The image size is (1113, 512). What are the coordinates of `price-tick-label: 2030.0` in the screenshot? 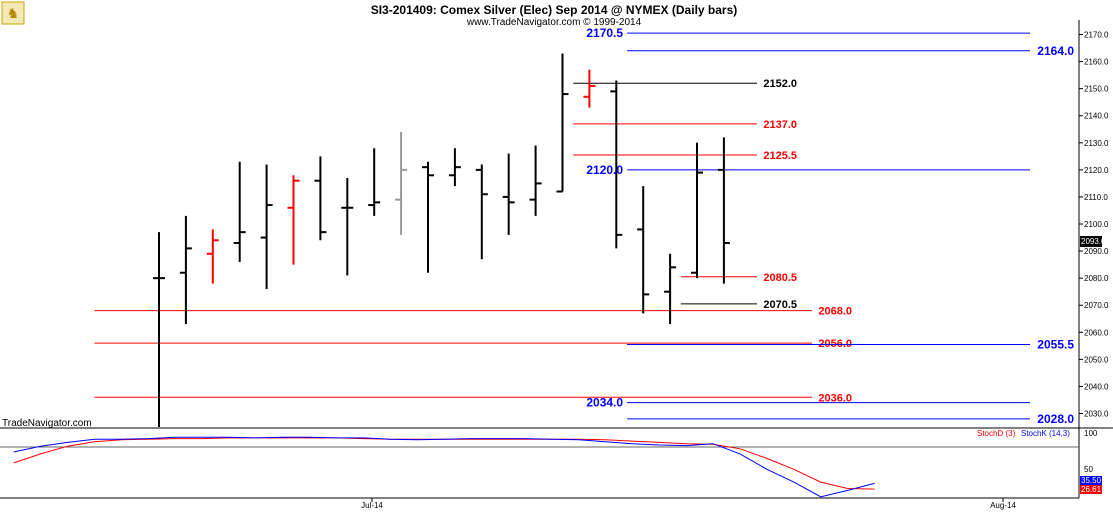 It's located at (1096, 414).